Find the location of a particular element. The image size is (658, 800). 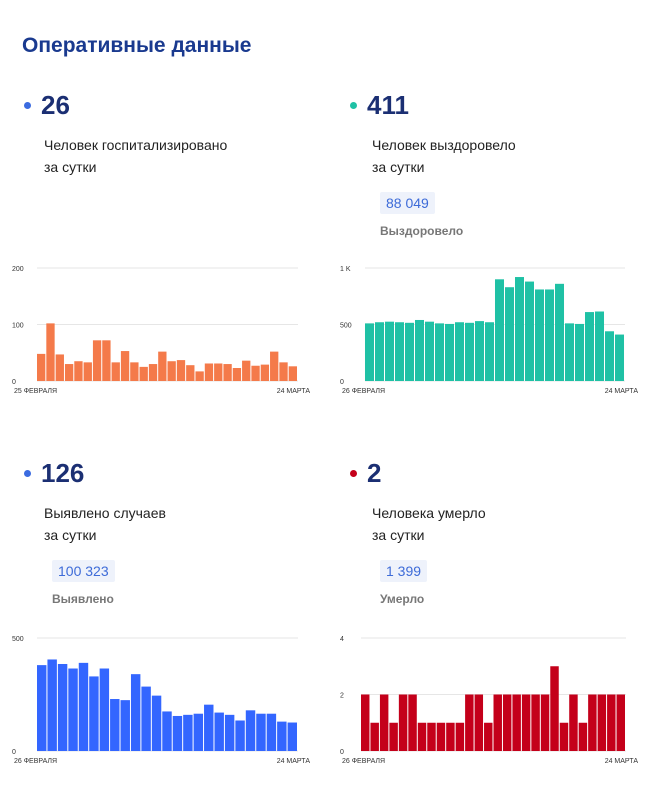

hospitalized-panel: 26 Человек госпитализировано за сутки is located at coordinates (174, 133).